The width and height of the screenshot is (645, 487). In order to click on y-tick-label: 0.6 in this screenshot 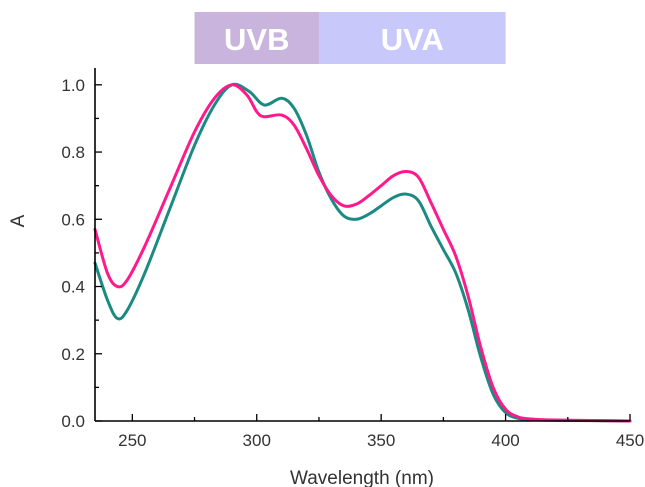, I will do `click(73, 219)`.